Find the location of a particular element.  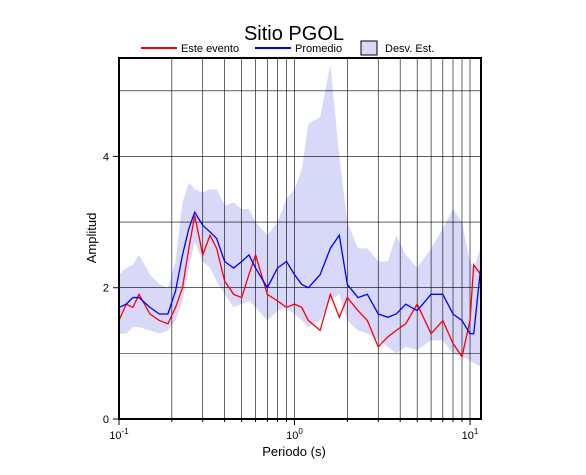

y-axis-label: Amplitud is located at coordinates (91, 238).